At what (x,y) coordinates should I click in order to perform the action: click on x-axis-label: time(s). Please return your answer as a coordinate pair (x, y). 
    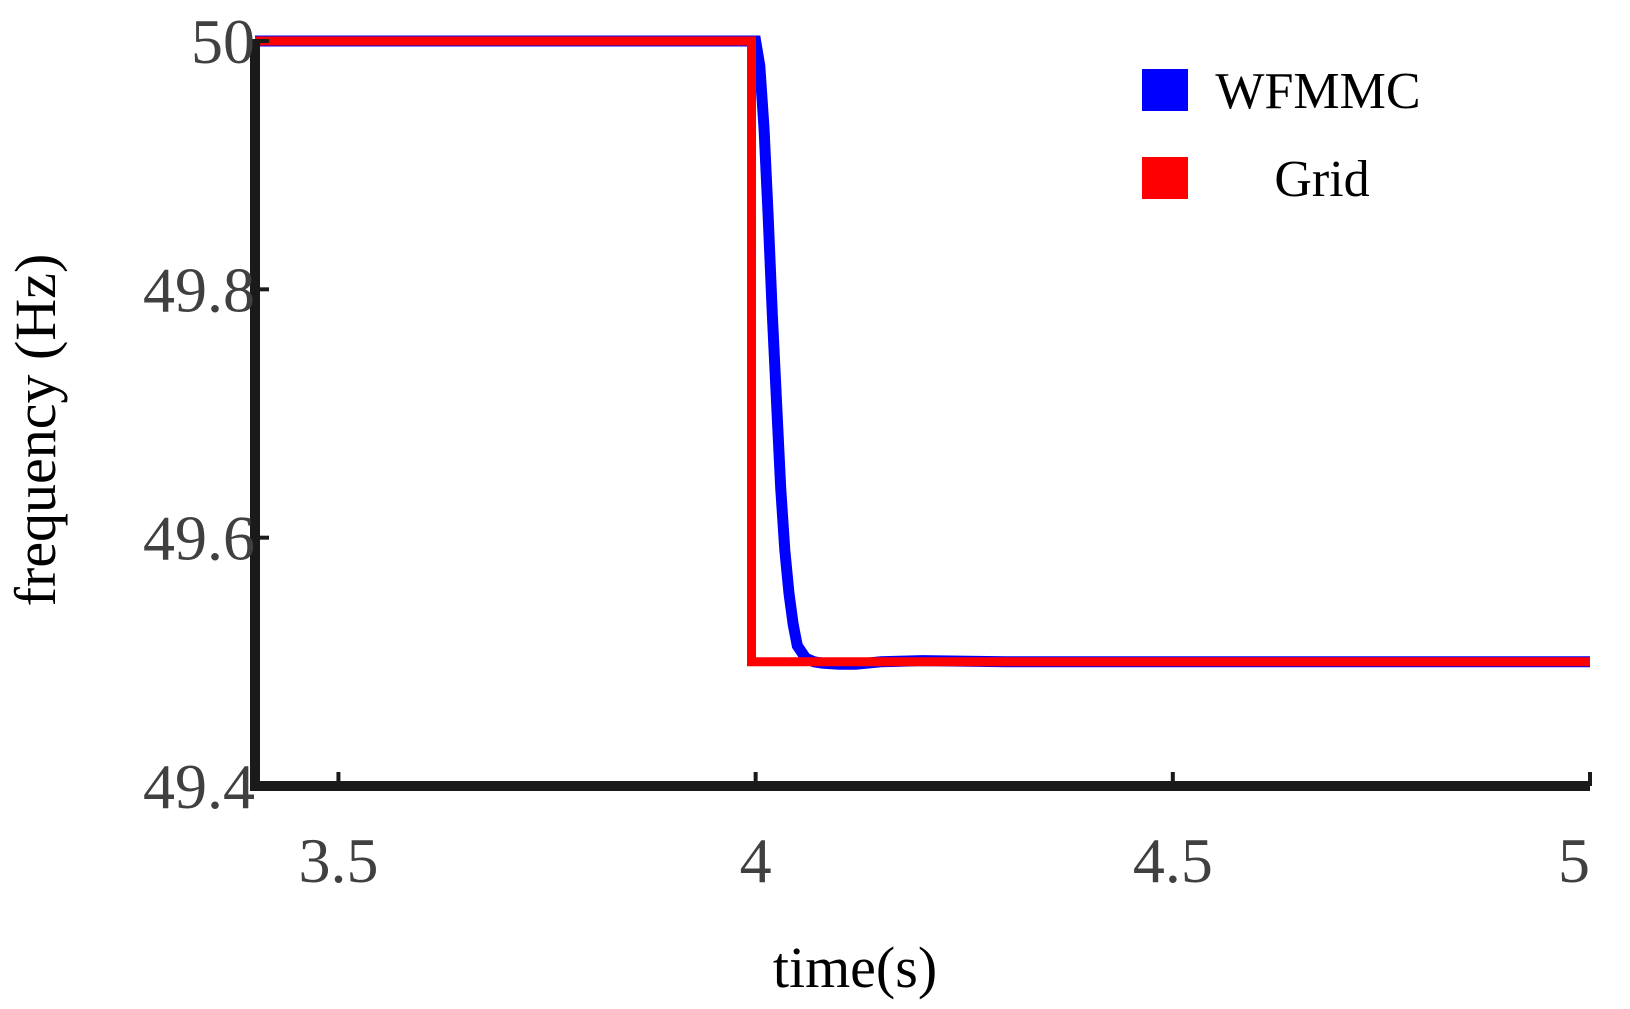
    Looking at the image, I should click on (855, 967).